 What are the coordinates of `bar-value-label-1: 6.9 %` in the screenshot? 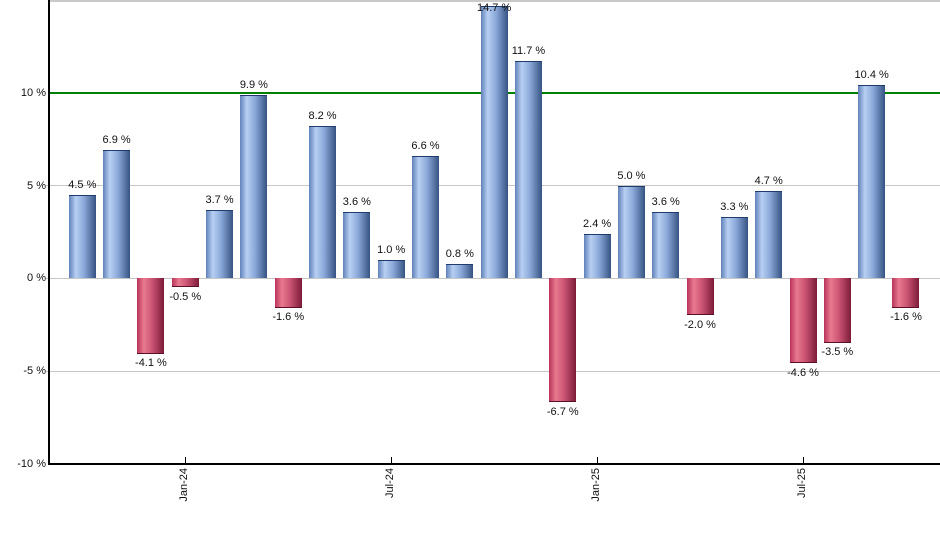 It's located at (116, 140).